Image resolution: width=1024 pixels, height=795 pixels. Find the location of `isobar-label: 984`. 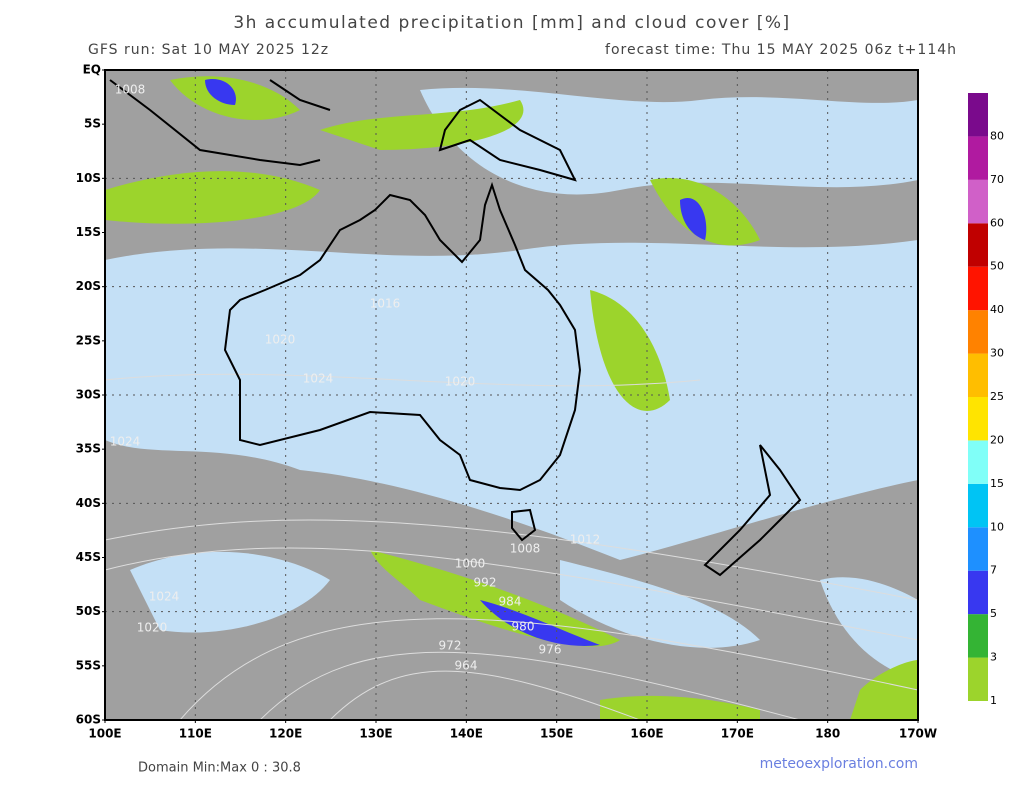

isobar-label: 984 is located at coordinates (510, 602).